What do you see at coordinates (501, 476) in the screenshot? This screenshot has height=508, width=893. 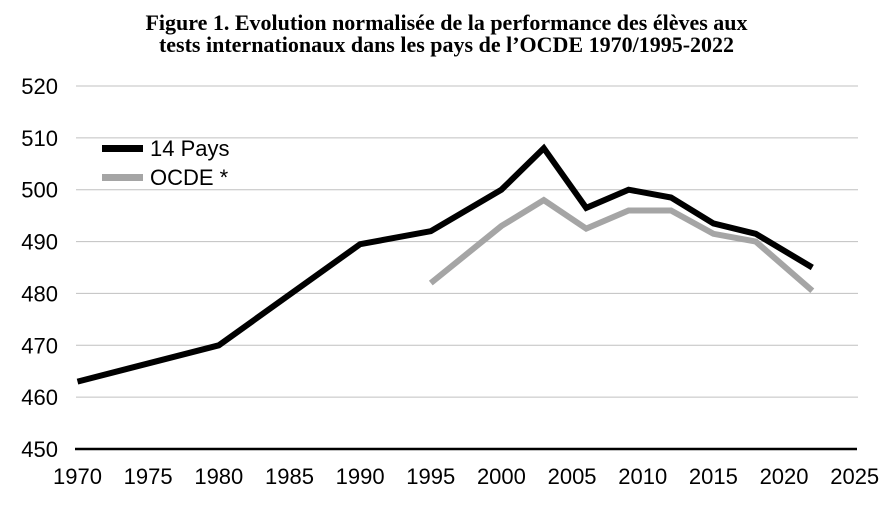 I see `x-tick-label-2000: 2000` at bounding box center [501, 476].